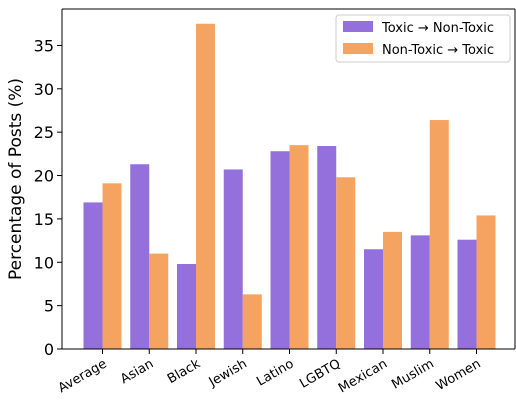 The height and width of the screenshot is (403, 516). Describe the element at coordinates (186, 306) in the screenshot. I see `bar-toxic-non-toxic-black` at that location.